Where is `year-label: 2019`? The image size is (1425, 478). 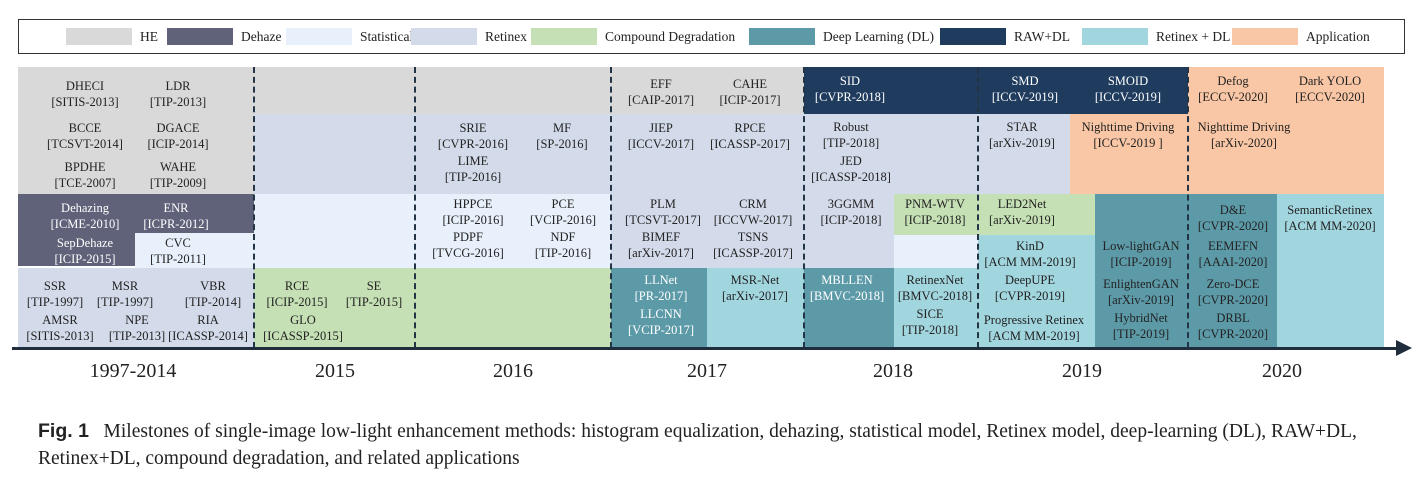
year-label: 2019 is located at coordinates (1082, 371).